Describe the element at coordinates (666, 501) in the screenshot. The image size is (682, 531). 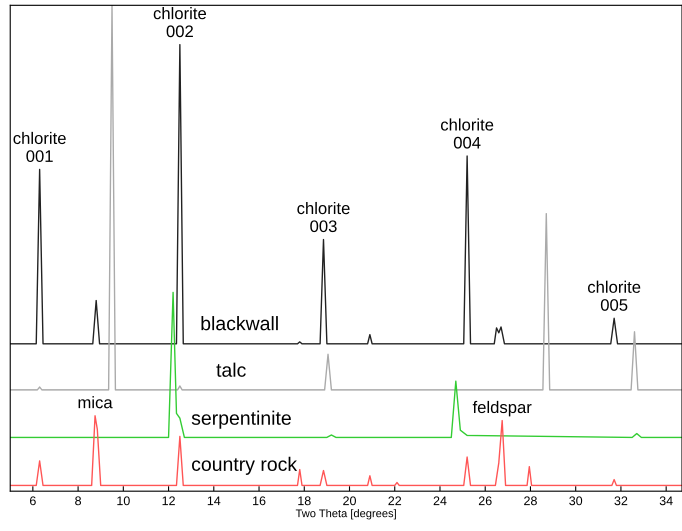
I see `x-tick-label: 34` at that location.